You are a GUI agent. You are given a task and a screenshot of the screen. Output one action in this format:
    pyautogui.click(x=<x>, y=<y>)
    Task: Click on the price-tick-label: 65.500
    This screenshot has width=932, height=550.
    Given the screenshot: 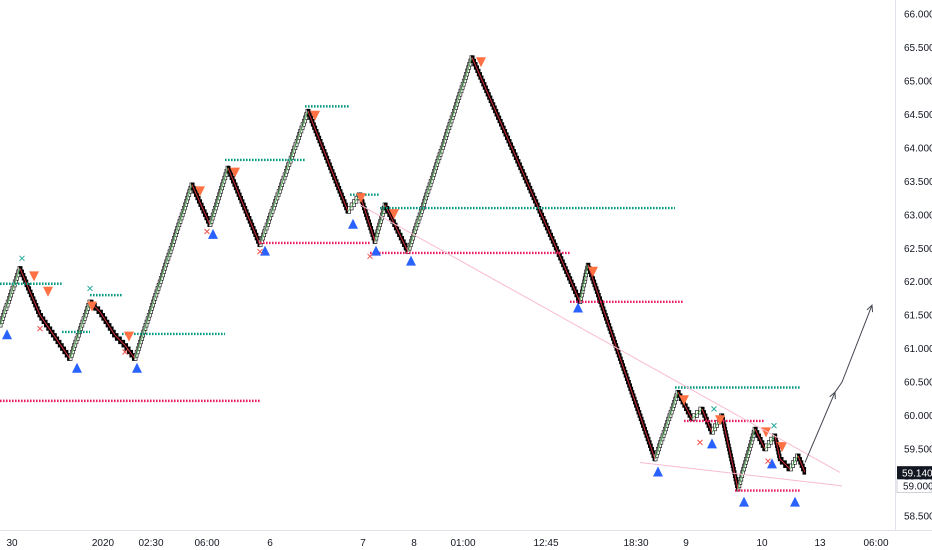 What is the action you would take?
    pyautogui.click(x=918, y=48)
    